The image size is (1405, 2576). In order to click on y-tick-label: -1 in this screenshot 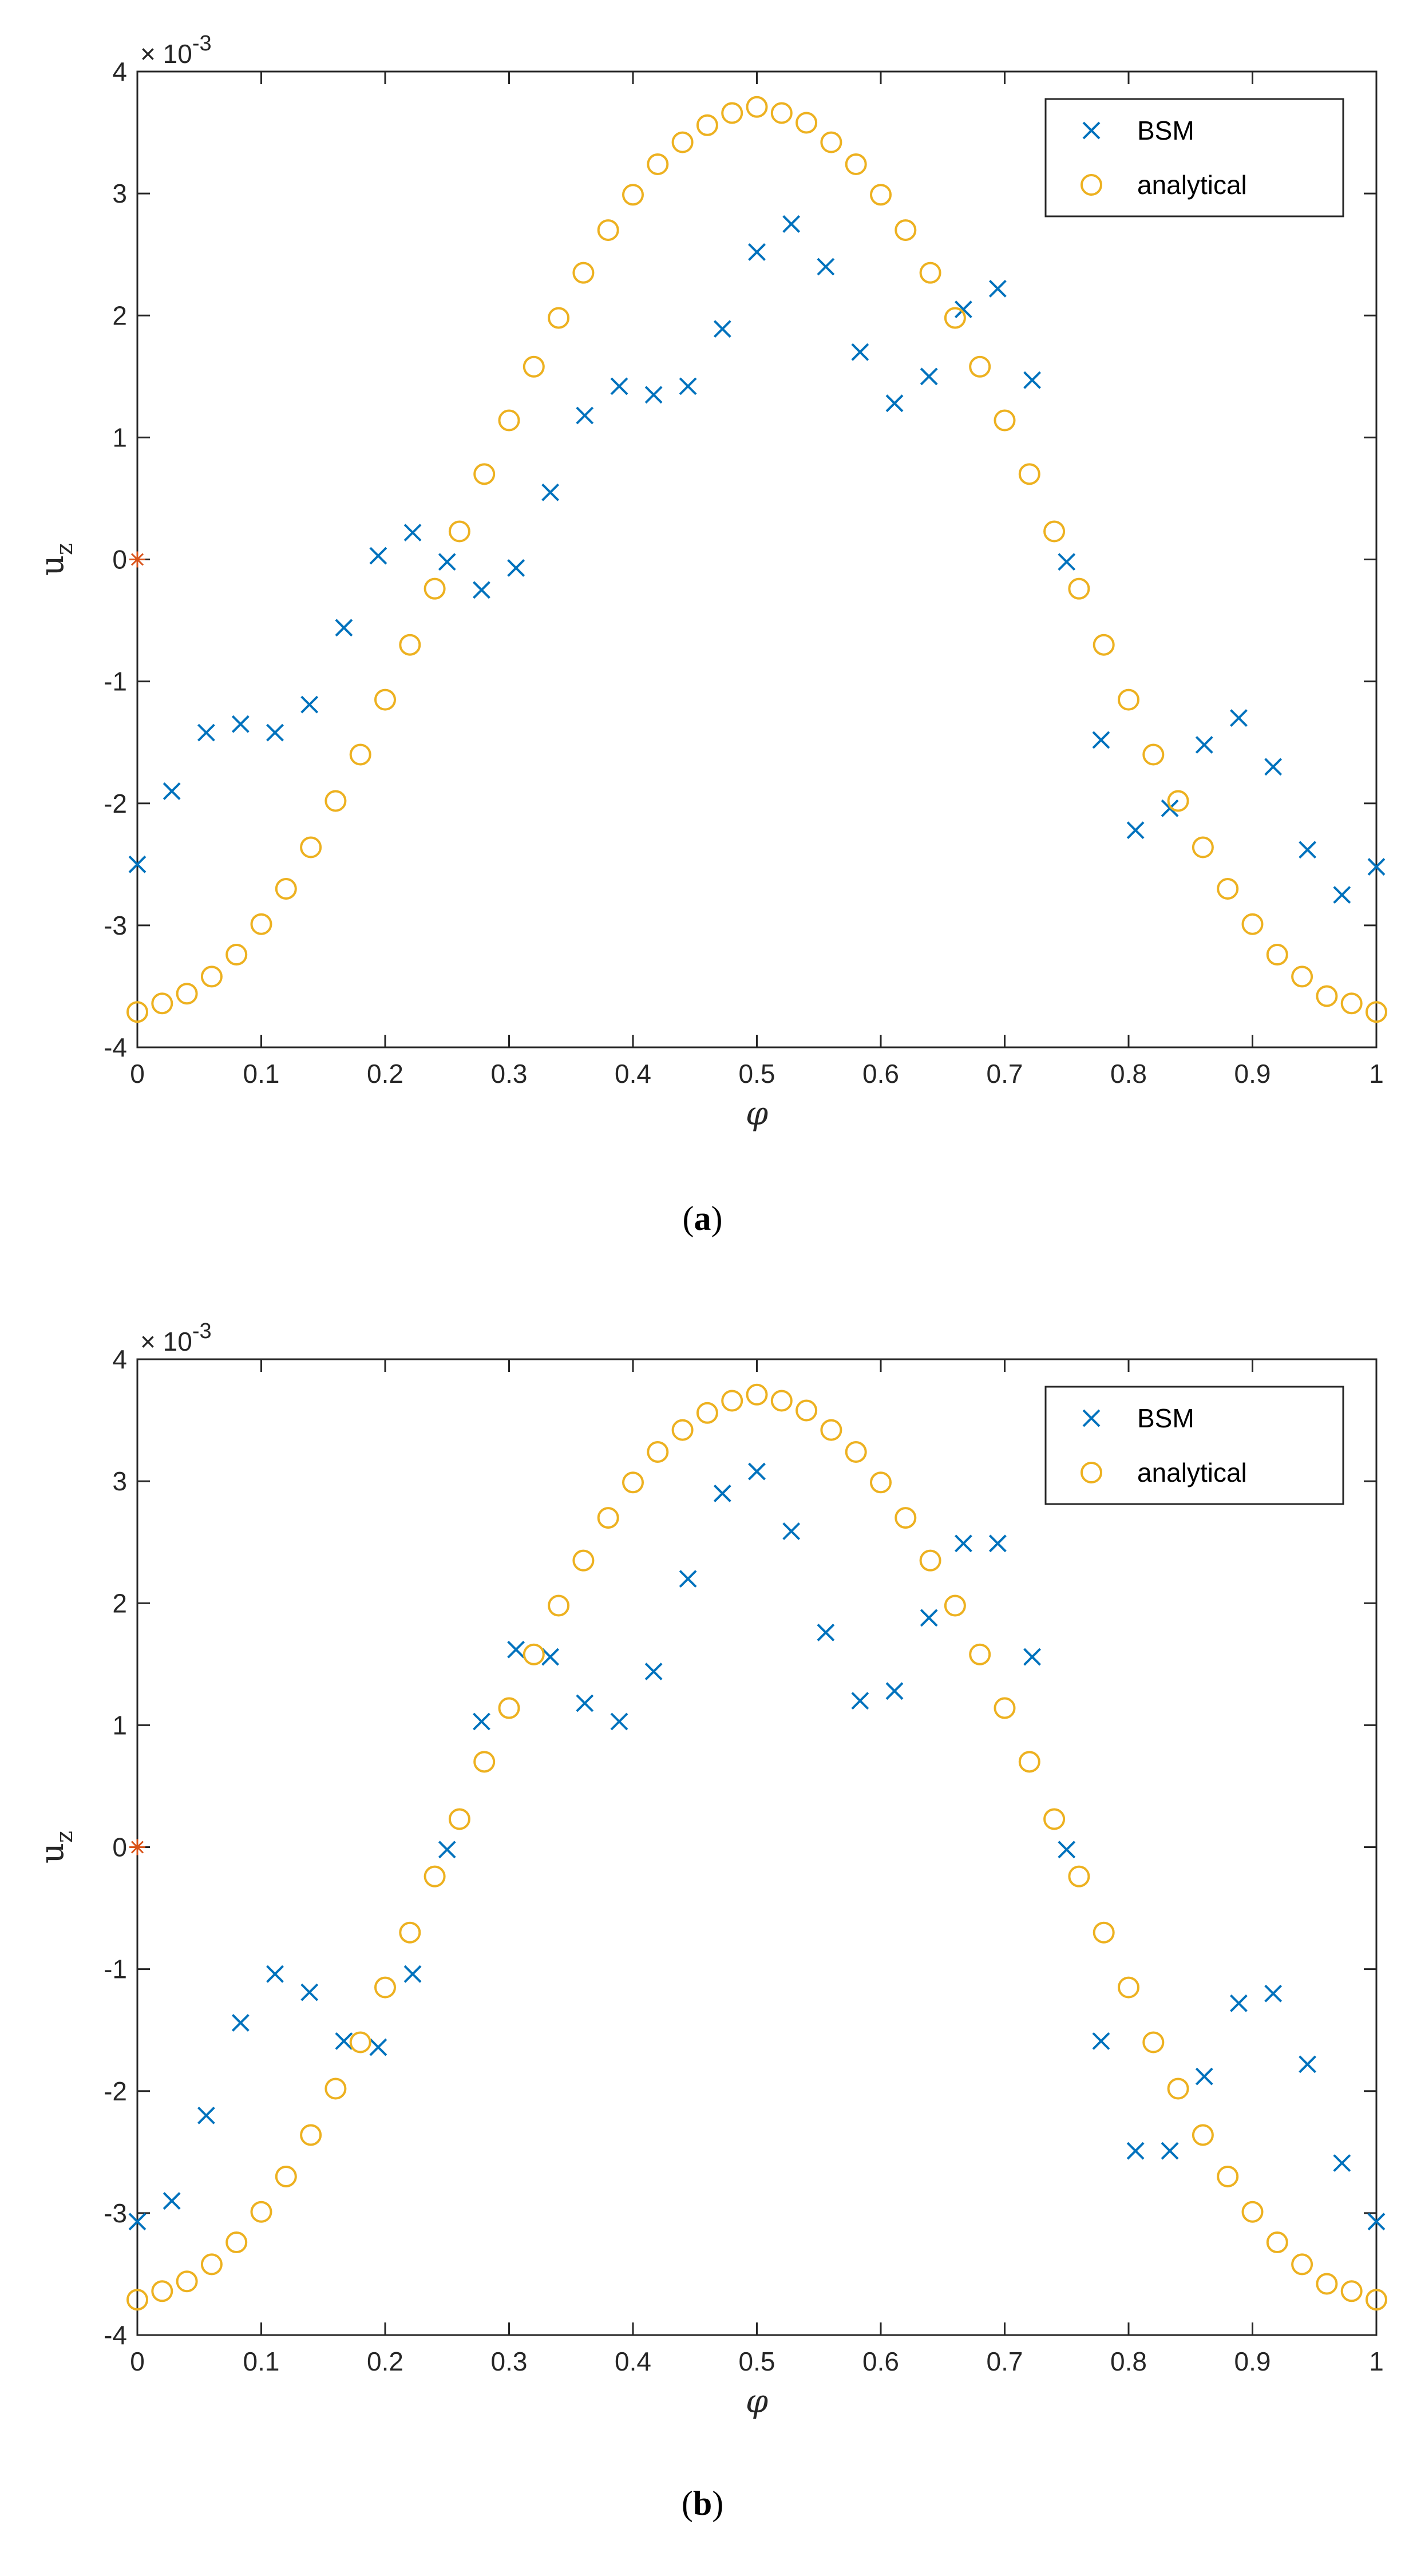, I will do `click(115, 682)`.